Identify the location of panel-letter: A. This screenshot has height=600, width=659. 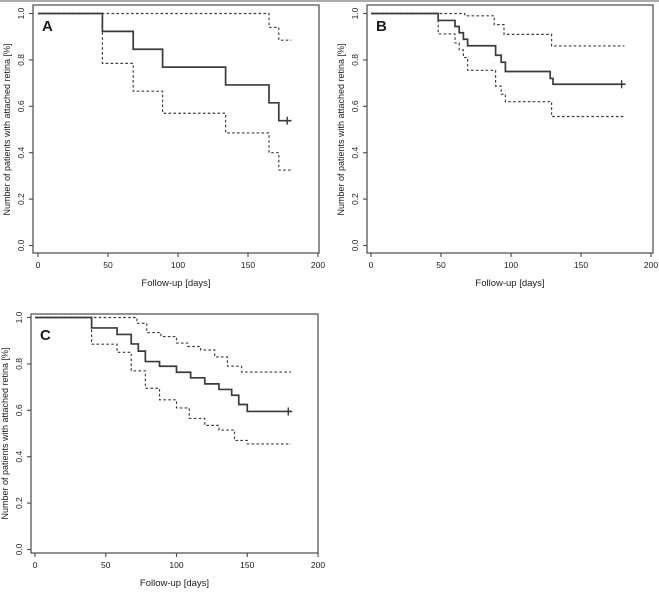
(47, 26).